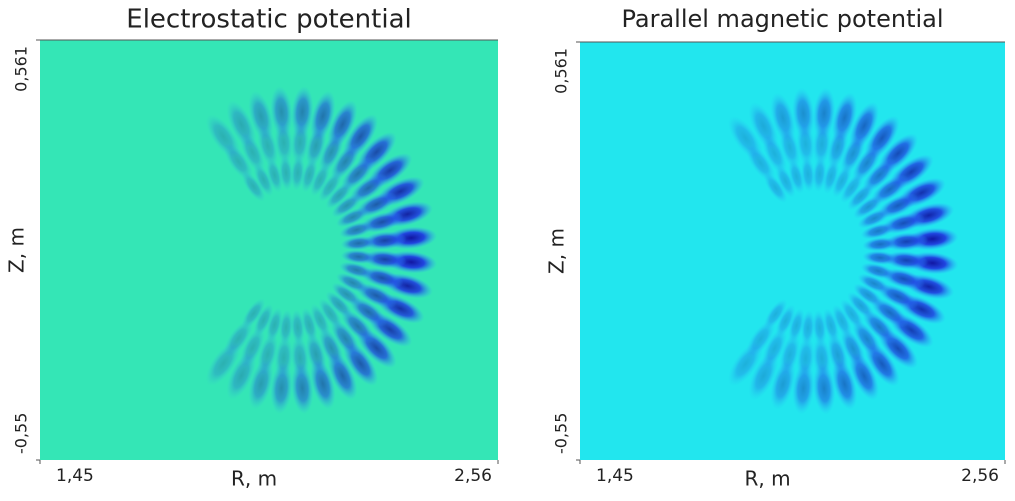 This screenshot has height=501, width=1015. I want to click on chart-title: Parallel magnetic potential, so click(782, 19).